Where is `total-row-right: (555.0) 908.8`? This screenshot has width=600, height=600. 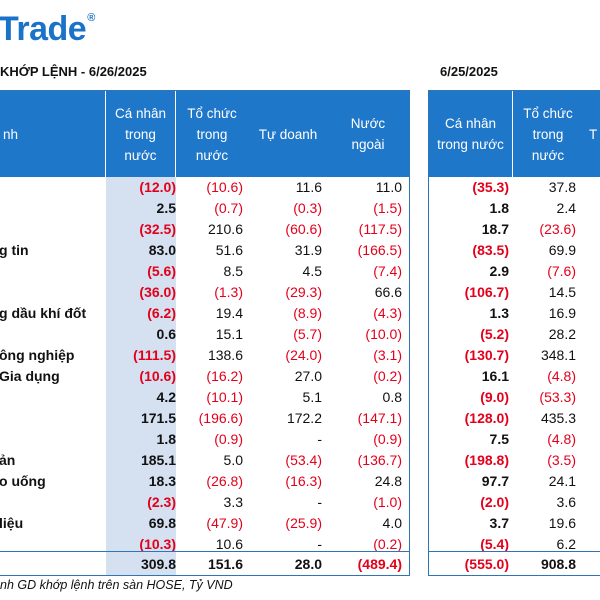 total-row-right: (555.0) 908.8 is located at coordinates (514, 563).